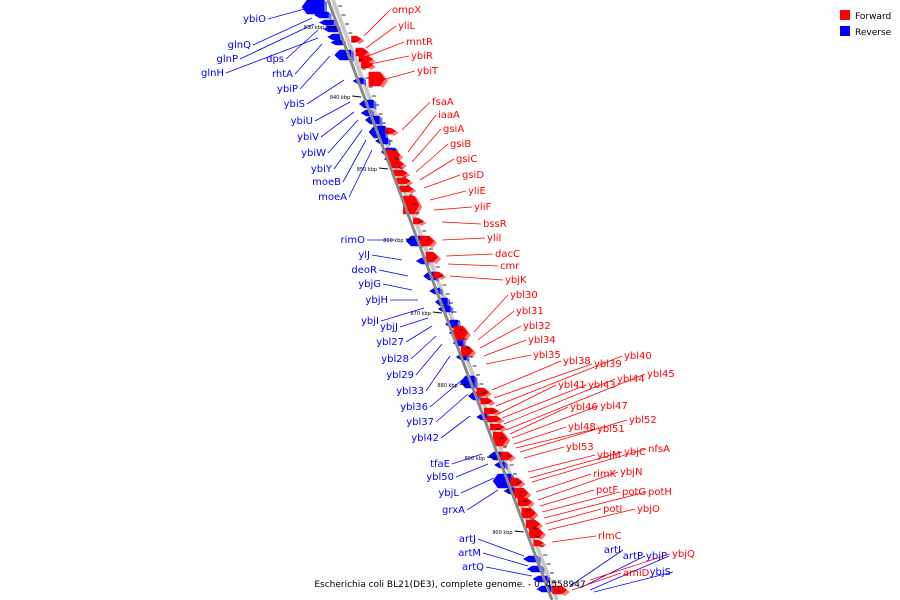 The height and width of the screenshot is (600, 900). What do you see at coordinates (612, 550) in the screenshot?
I see `gene-label-artI: artI` at bounding box center [612, 550].